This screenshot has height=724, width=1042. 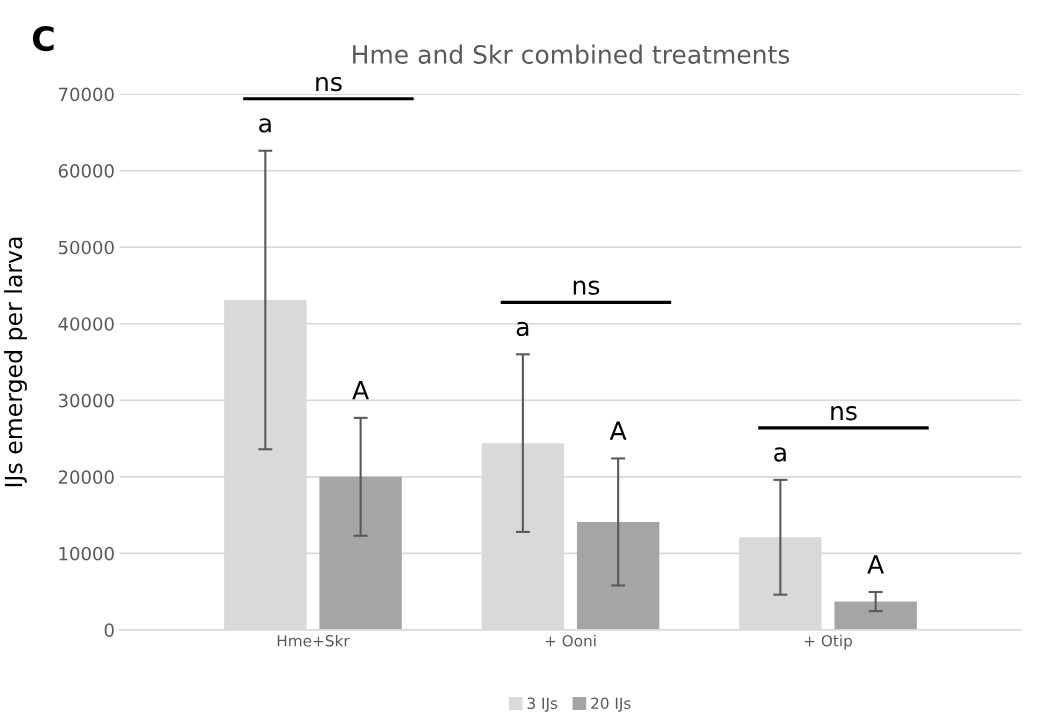 What do you see at coordinates (86, 400) in the screenshot?
I see `y-tick-label: 30000` at bounding box center [86, 400].